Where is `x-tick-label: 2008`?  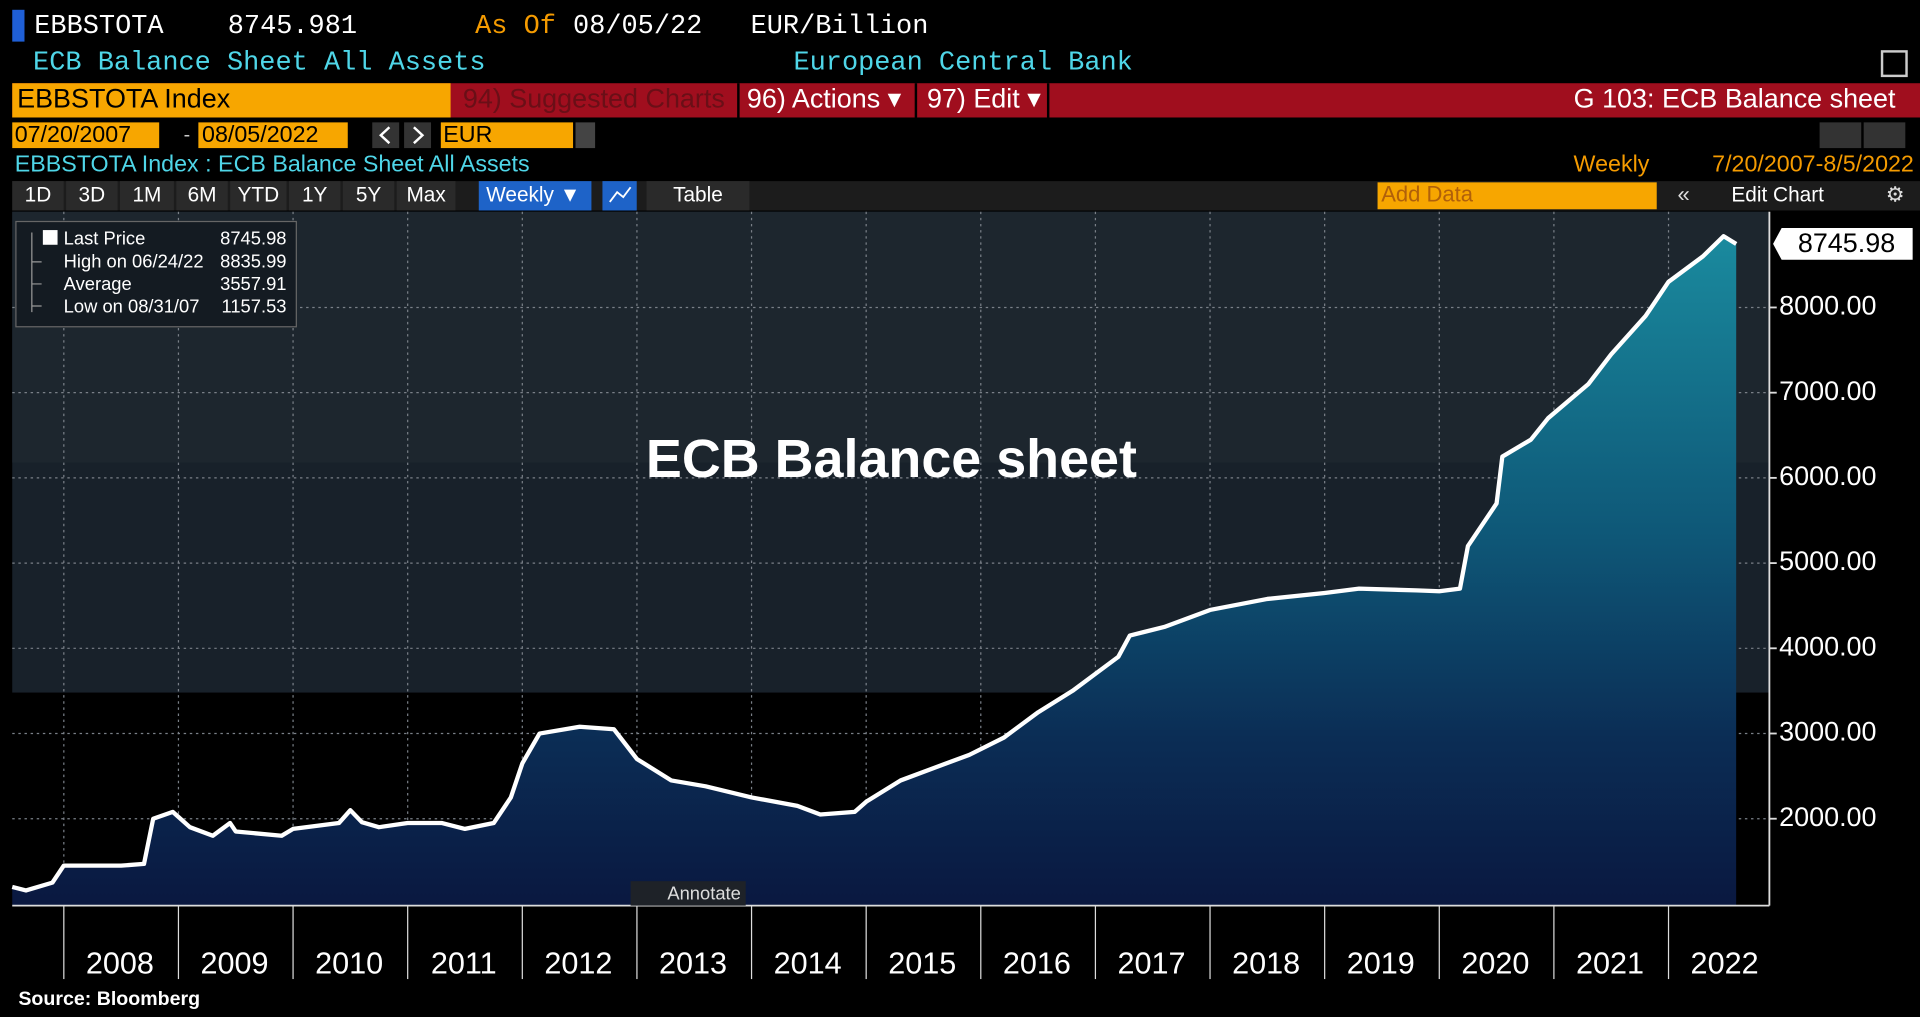
x-tick-label: 2008 is located at coordinates (120, 964).